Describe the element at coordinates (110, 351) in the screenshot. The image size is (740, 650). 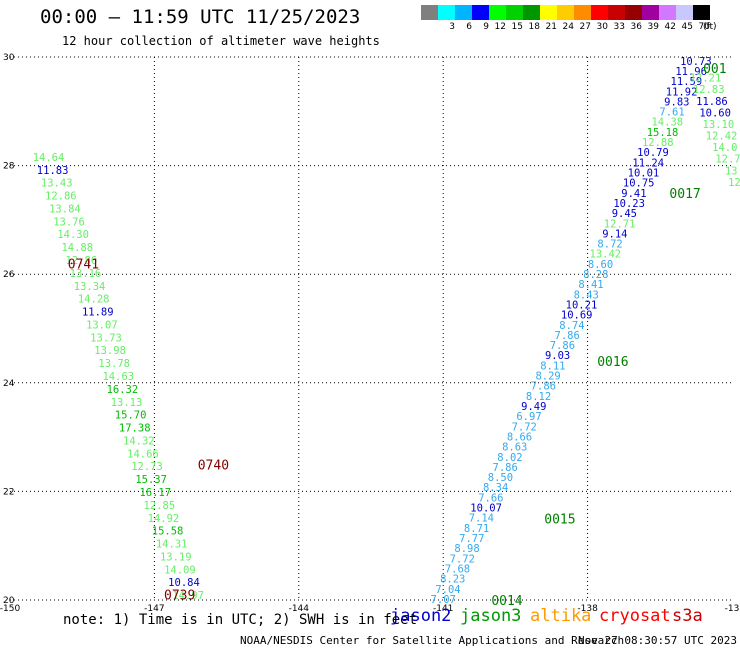
I see `wave-height-value: 13.98` at that location.